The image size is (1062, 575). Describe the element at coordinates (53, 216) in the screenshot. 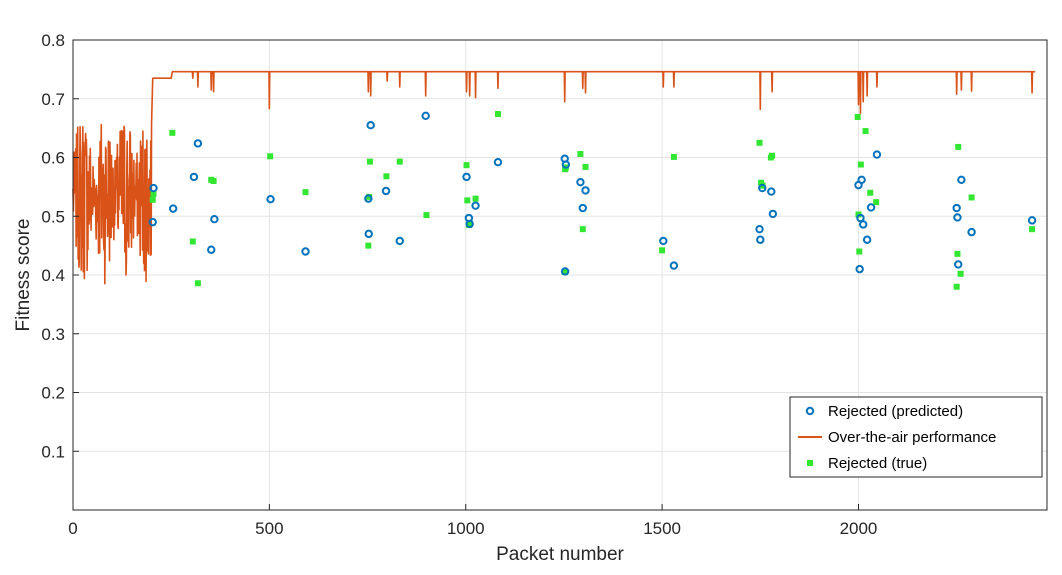

I see `y-tick-label: 0.5` at that location.